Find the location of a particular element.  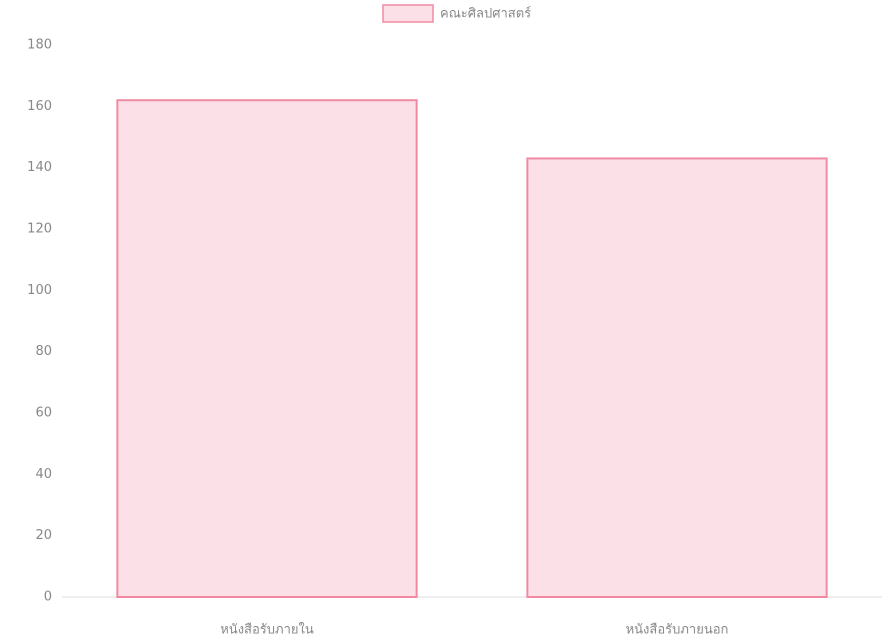

y-tick-label: 80 is located at coordinates (43, 351).